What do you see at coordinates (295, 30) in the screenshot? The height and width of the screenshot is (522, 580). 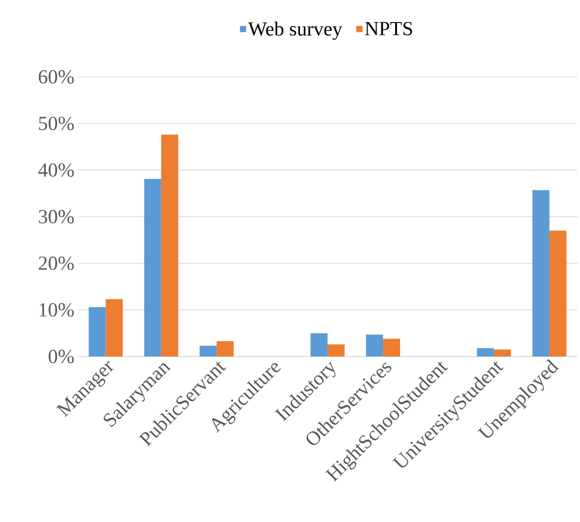 I see `legend-label: Web survey` at bounding box center [295, 30].